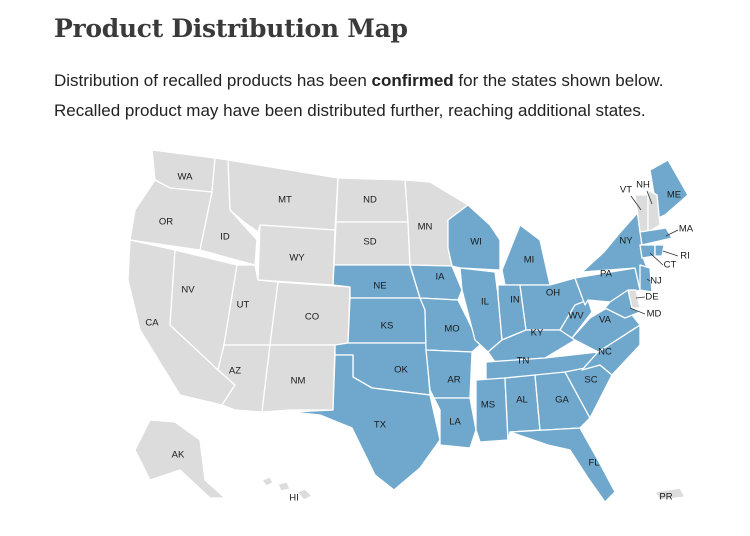 This screenshot has height=536, width=750. I want to click on state-label-in: IN, so click(515, 300).